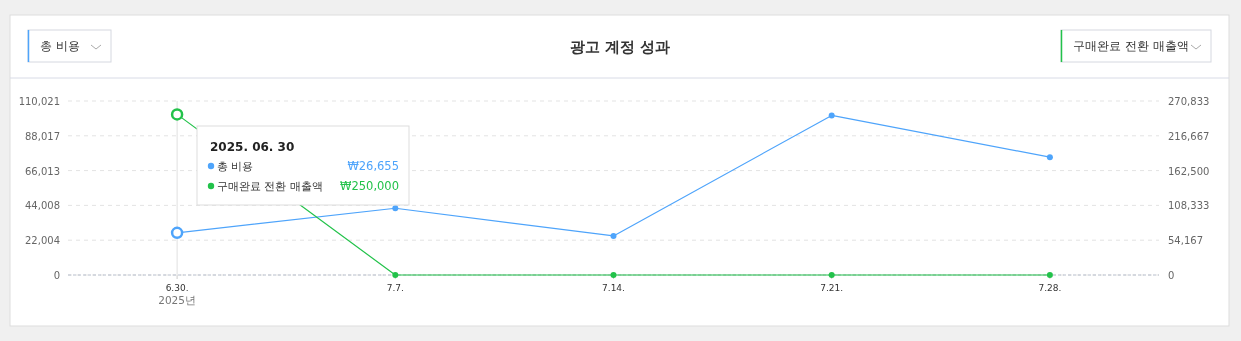 The height and width of the screenshot is (341, 1241). What do you see at coordinates (1136, 46) in the screenshot?
I see `dropdown: 구매완료 전환 매출액` at bounding box center [1136, 46].